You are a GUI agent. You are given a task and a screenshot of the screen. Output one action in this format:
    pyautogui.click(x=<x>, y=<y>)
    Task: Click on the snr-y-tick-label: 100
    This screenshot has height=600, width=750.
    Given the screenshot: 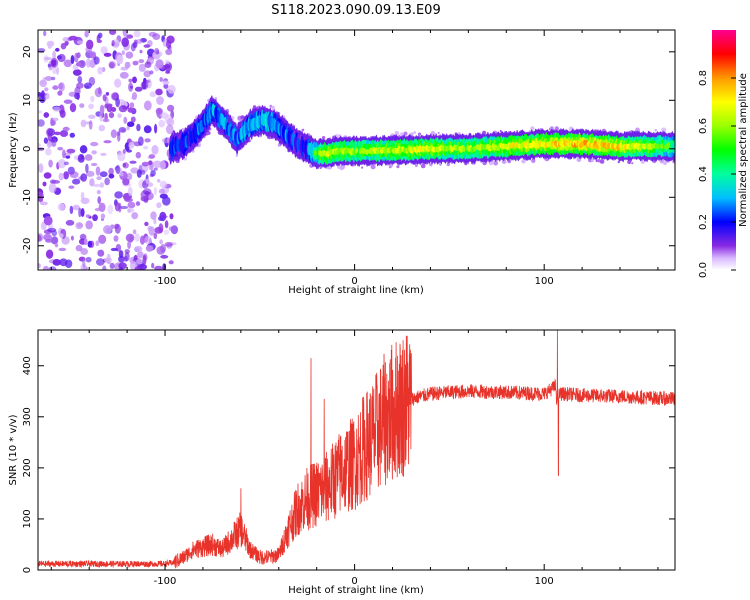 What is the action you would take?
    pyautogui.click(x=27, y=518)
    